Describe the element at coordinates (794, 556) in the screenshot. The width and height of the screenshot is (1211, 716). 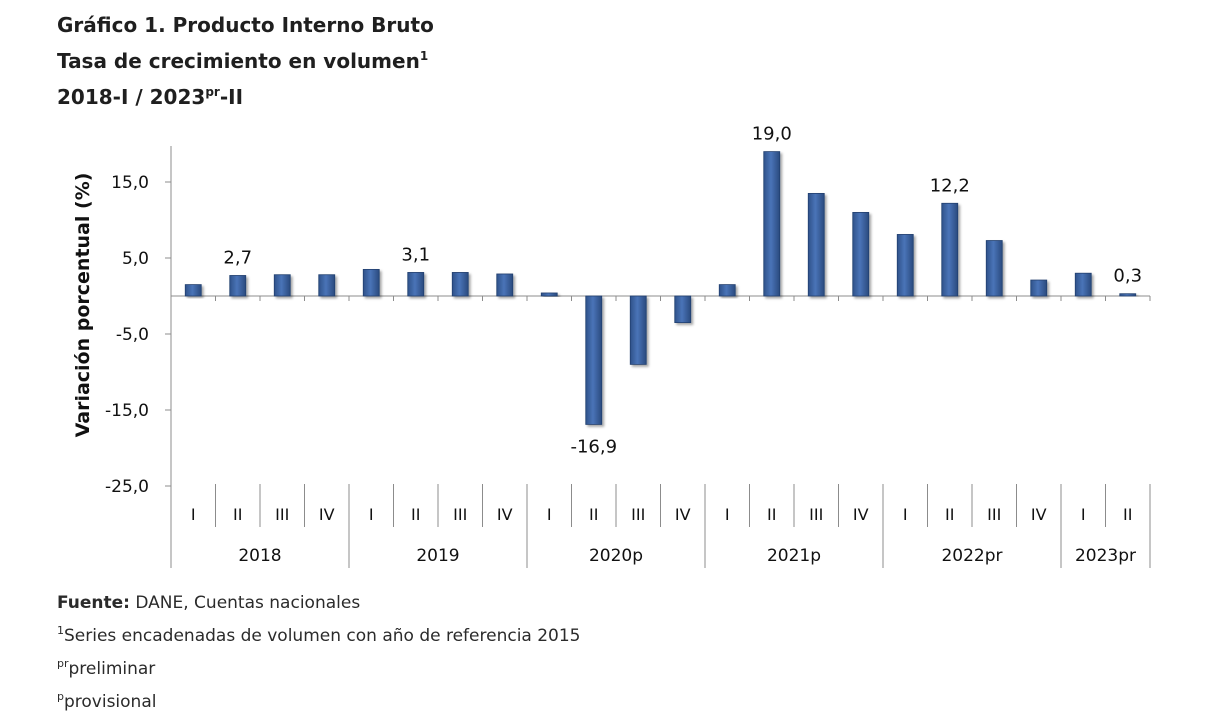
I see `x-group-label: 2021p` at that location.